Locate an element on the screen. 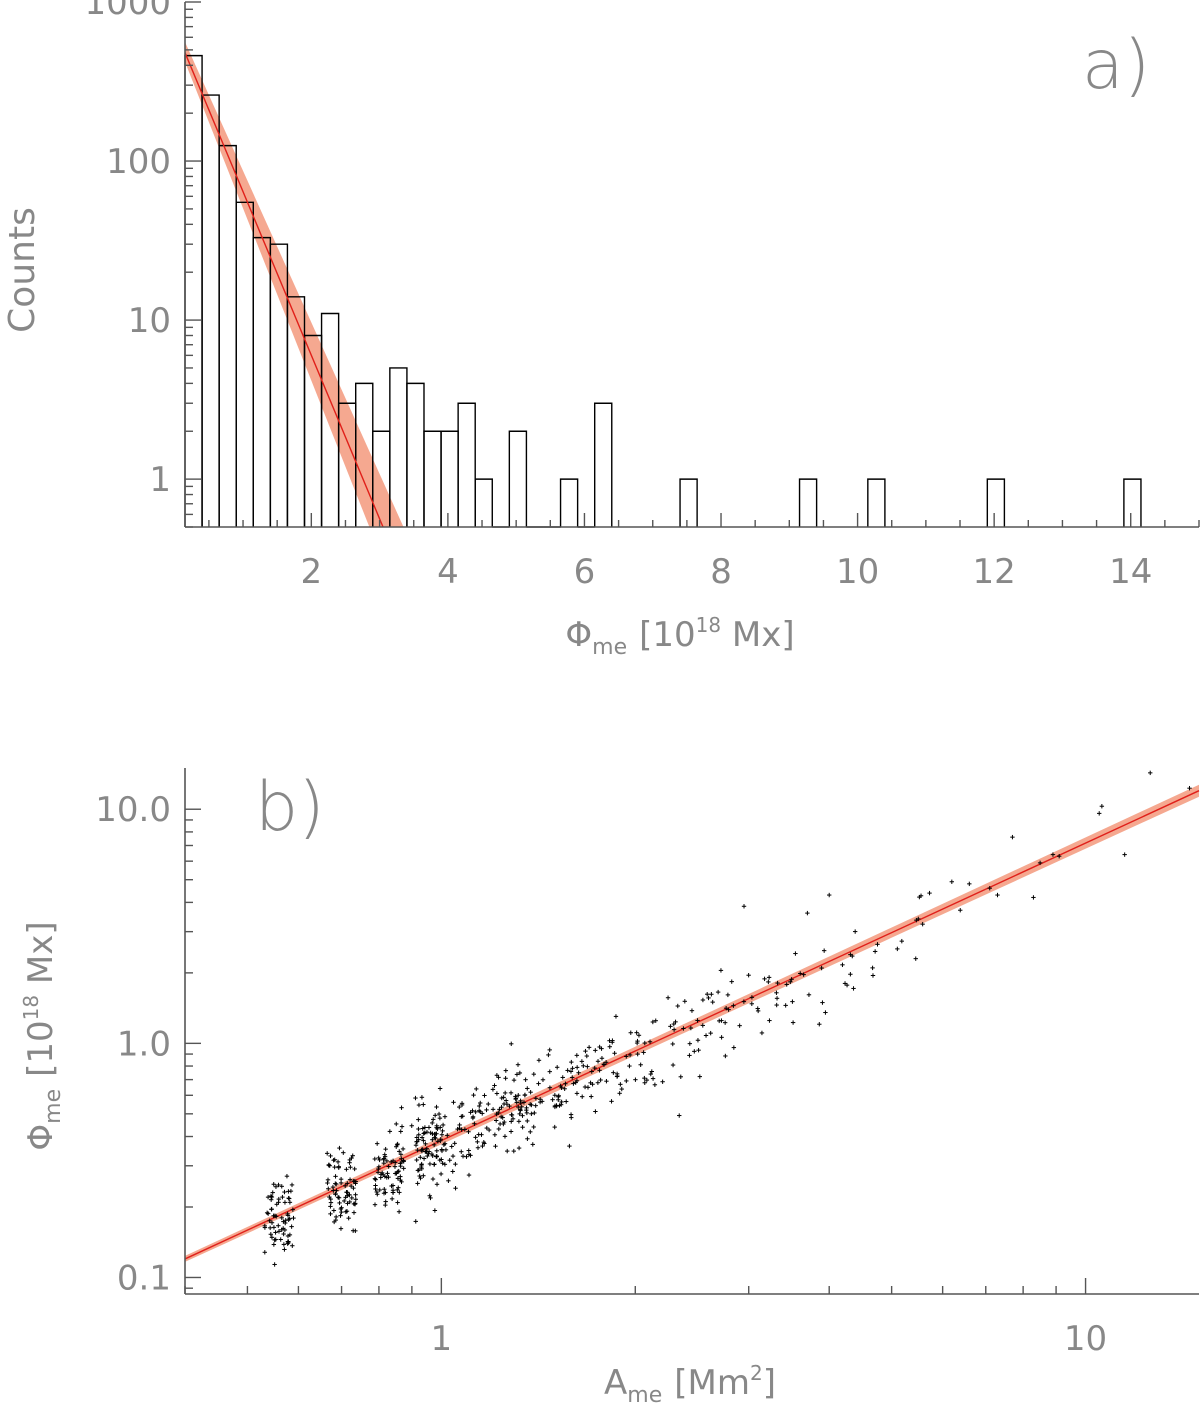 This screenshot has width=1200, height=1422. xlabel-unit-suffix: ] is located at coordinates (769, 1383).